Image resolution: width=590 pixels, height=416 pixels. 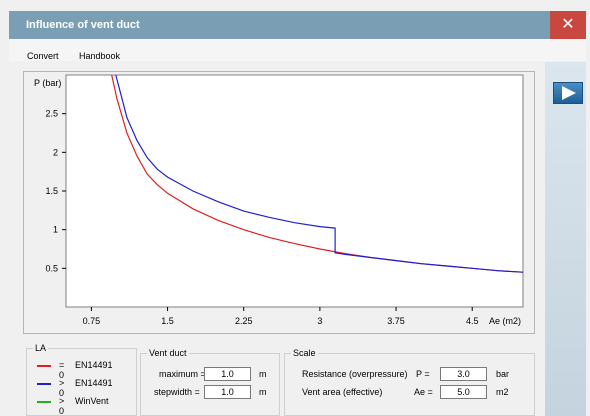 What do you see at coordinates (355, 374) in the screenshot?
I see `resistance-label: Resistance (overpressure)` at bounding box center [355, 374].